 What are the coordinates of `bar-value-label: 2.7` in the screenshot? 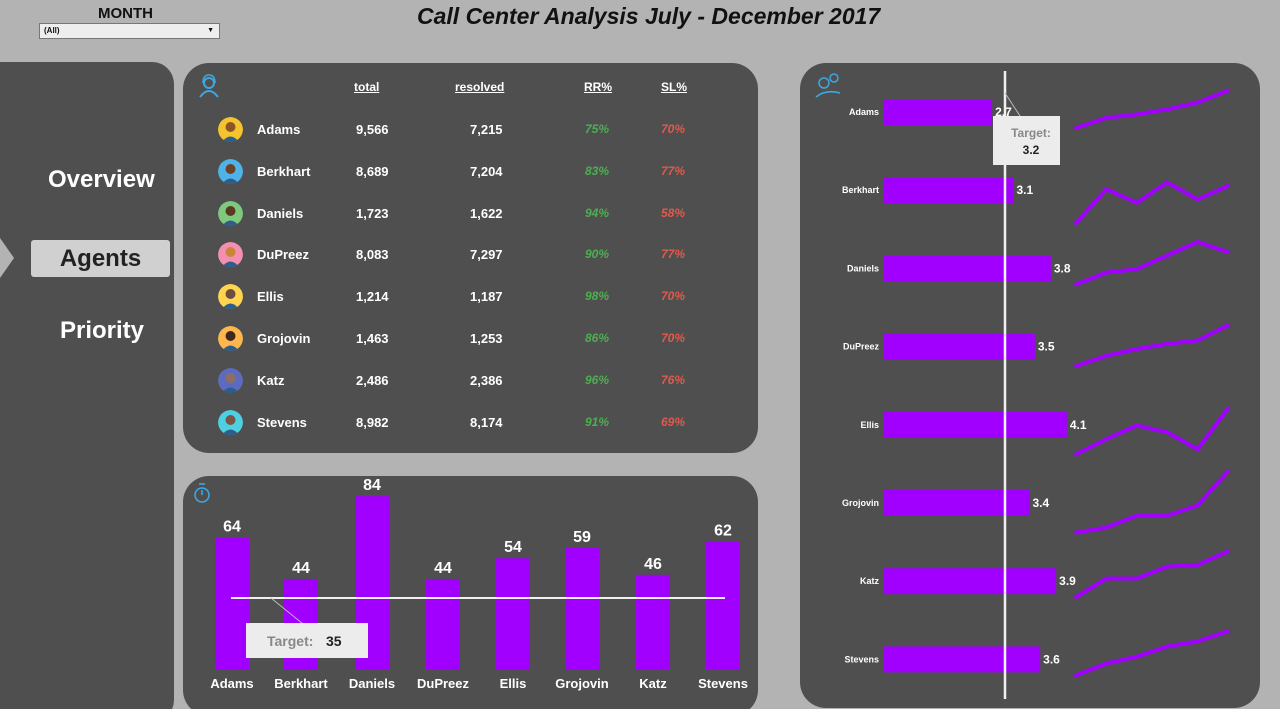 It's located at (1003, 112).